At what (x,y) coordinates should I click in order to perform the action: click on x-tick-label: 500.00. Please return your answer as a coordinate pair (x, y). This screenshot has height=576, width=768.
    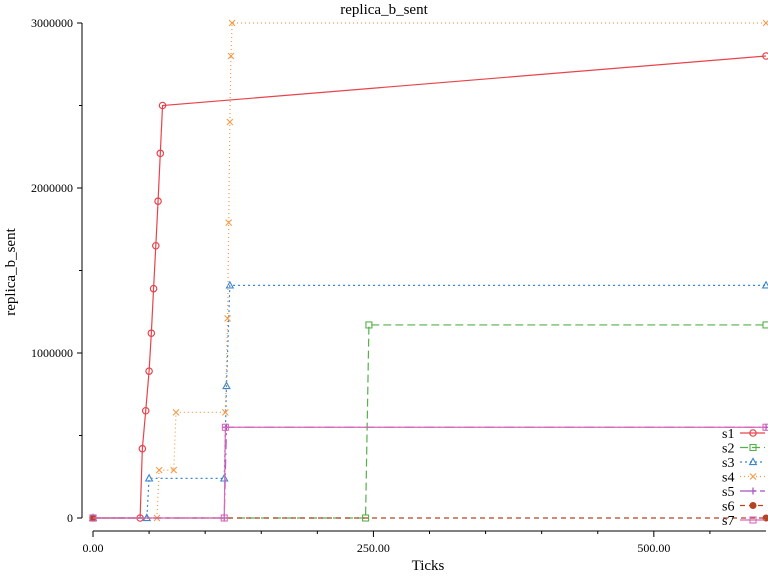
    Looking at the image, I should click on (653, 548).